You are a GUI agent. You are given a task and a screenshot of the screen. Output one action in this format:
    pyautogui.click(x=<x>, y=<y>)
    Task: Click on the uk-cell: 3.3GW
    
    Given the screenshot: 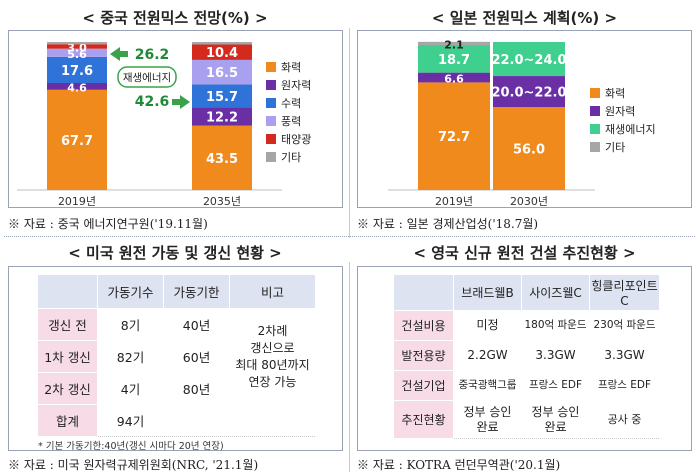 What is the action you would take?
    pyautogui.click(x=555, y=355)
    